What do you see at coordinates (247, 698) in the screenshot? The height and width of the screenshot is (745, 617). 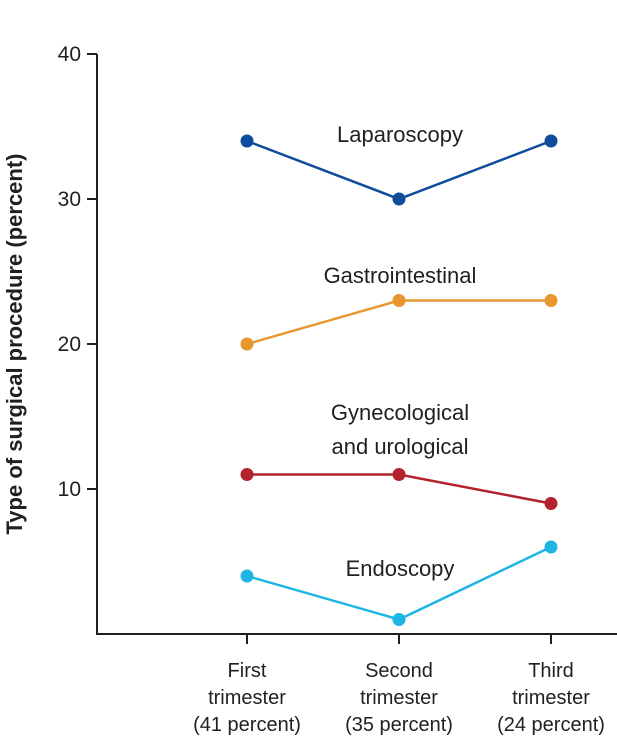 I see `x-tick-label: First trimester (41 percent)` at bounding box center [247, 698].